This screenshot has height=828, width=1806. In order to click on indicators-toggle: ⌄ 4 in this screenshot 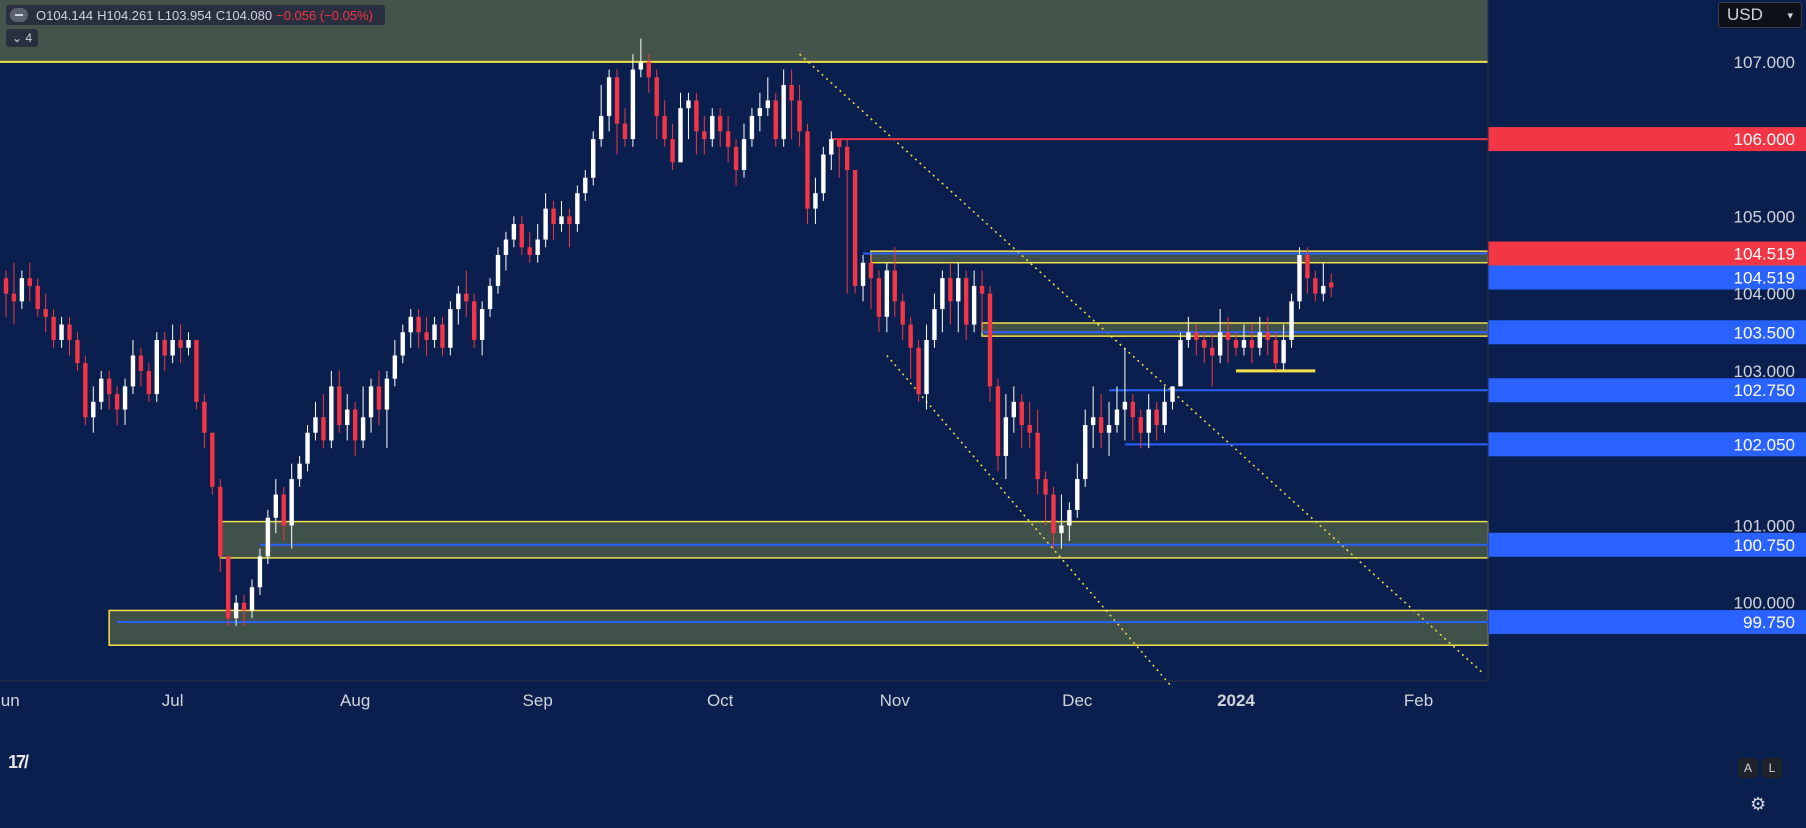, I will do `click(22, 38)`.